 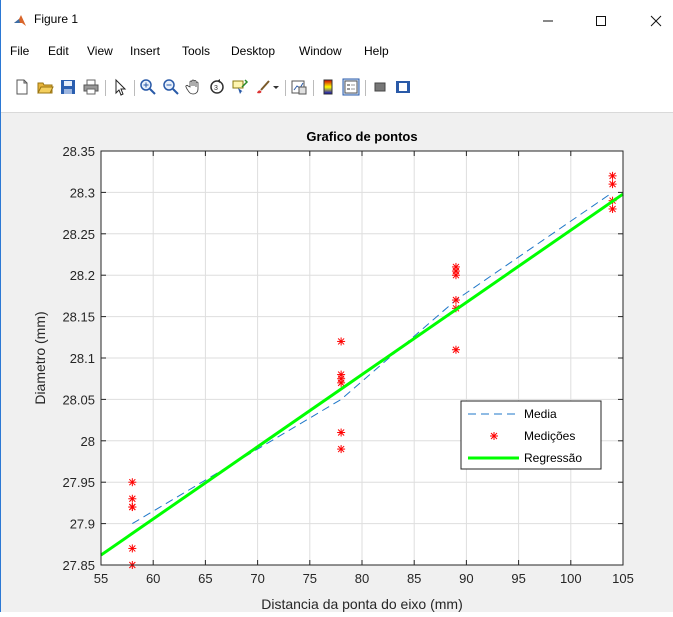 I want to click on x-tick-label: 90, so click(x=466, y=578).